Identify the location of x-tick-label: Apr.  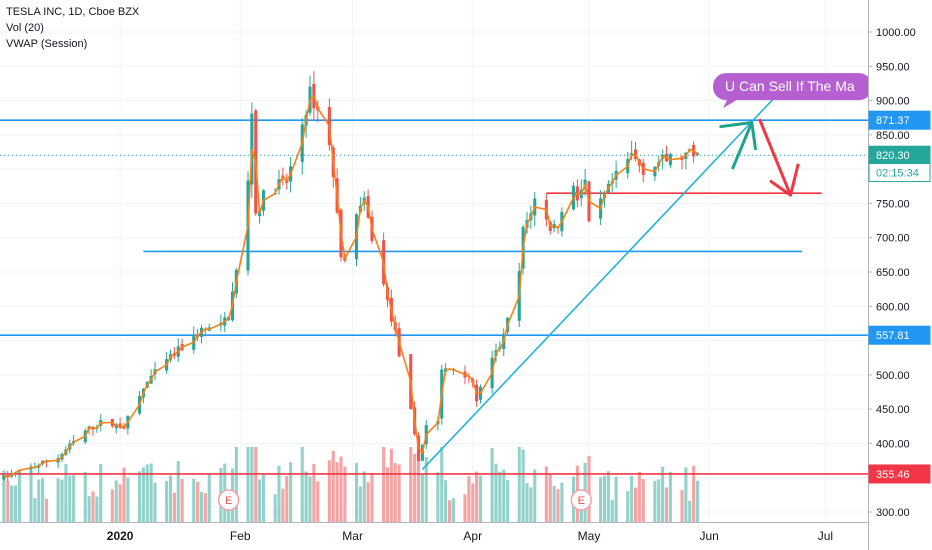
(472, 536).